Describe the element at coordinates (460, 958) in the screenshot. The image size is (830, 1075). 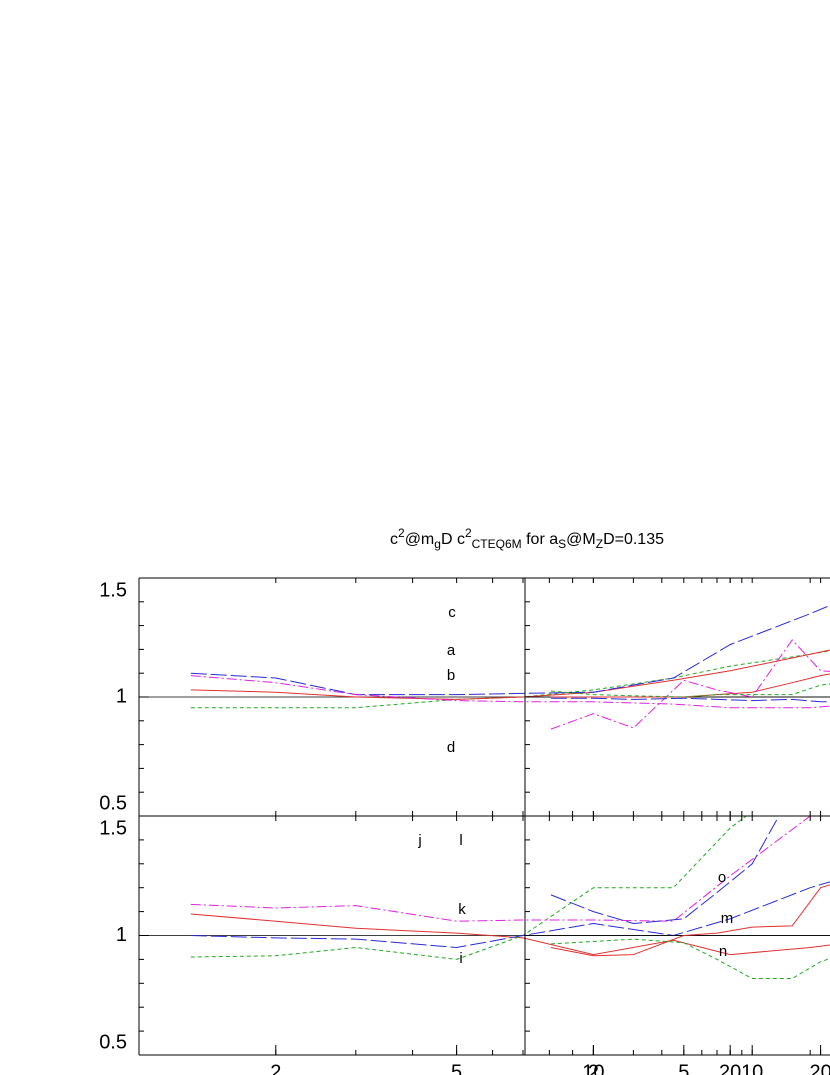
I see `curve-label: i` at that location.